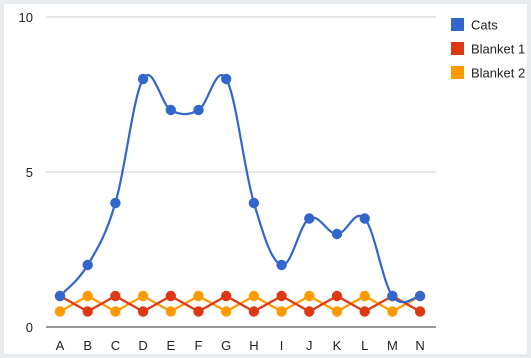 The height and width of the screenshot is (358, 531). I want to click on x-tick-label: H, so click(253, 345).